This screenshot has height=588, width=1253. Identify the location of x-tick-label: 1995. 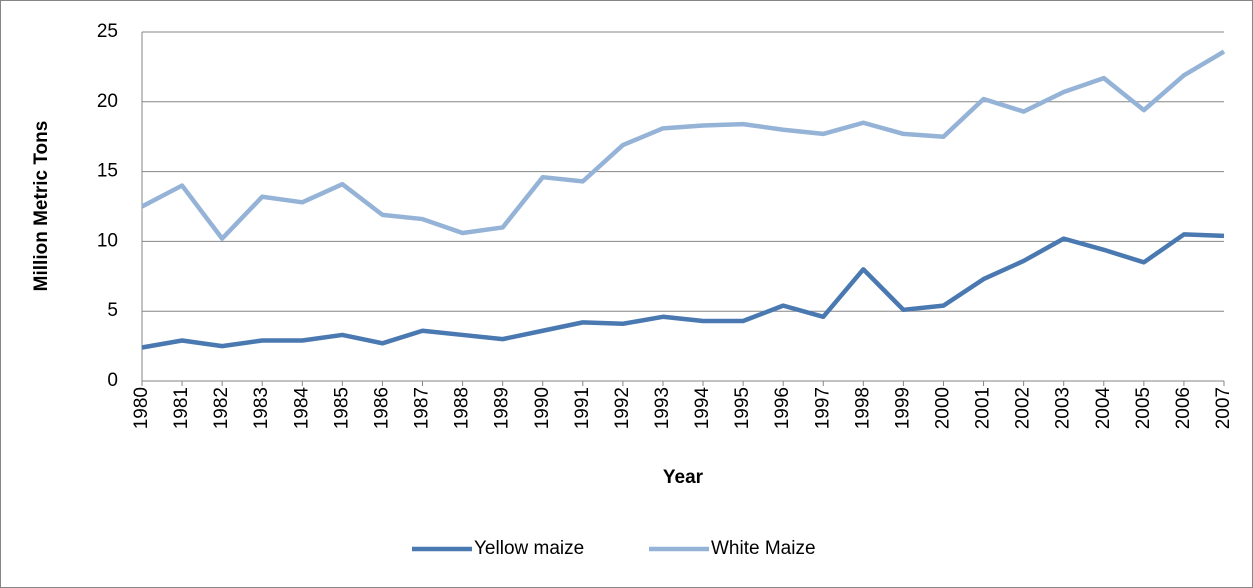
(742, 408).